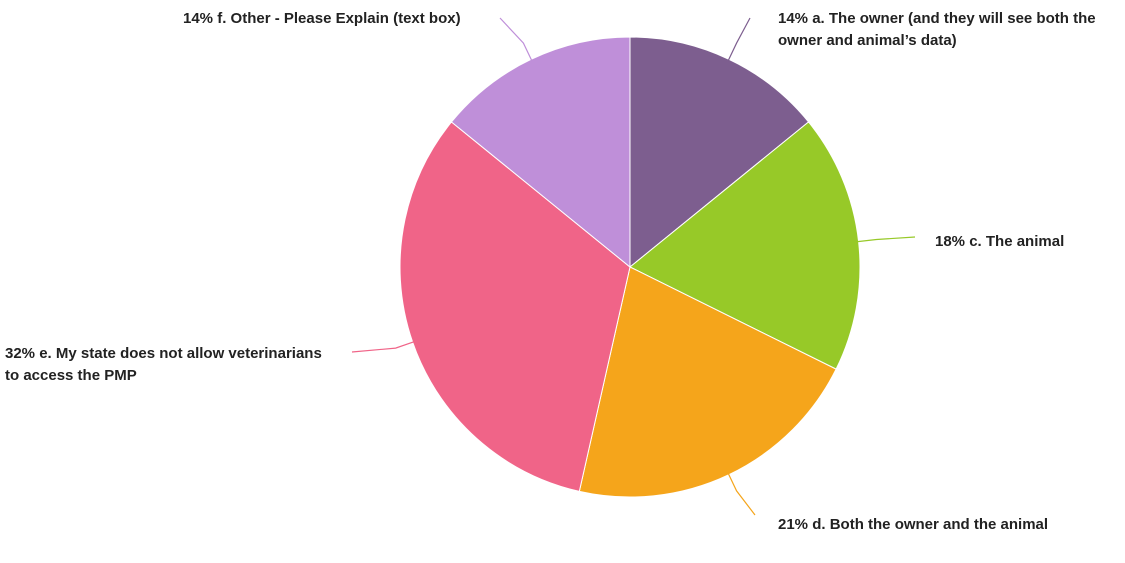 This screenshot has height=563, width=1125. Describe the element at coordinates (930, 524) in the screenshot. I see `category-label: d. Both the owner and the animal` at that location.